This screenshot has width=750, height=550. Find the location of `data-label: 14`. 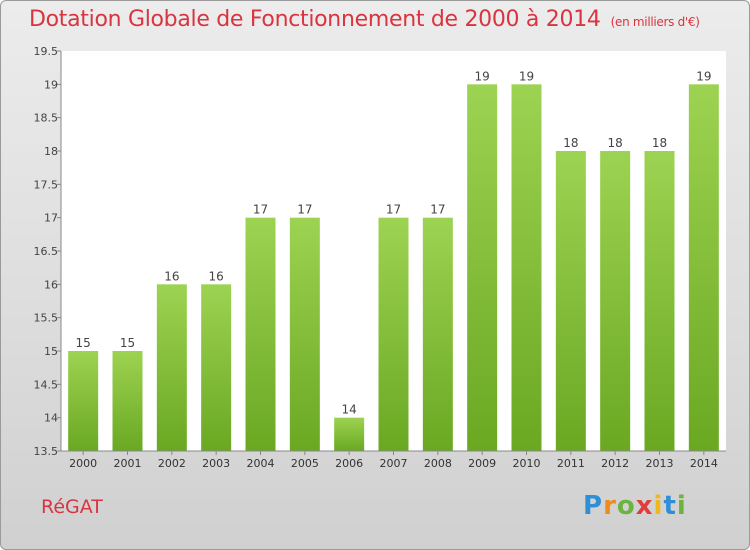

data-label: 14 is located at coordinates (349, 410).